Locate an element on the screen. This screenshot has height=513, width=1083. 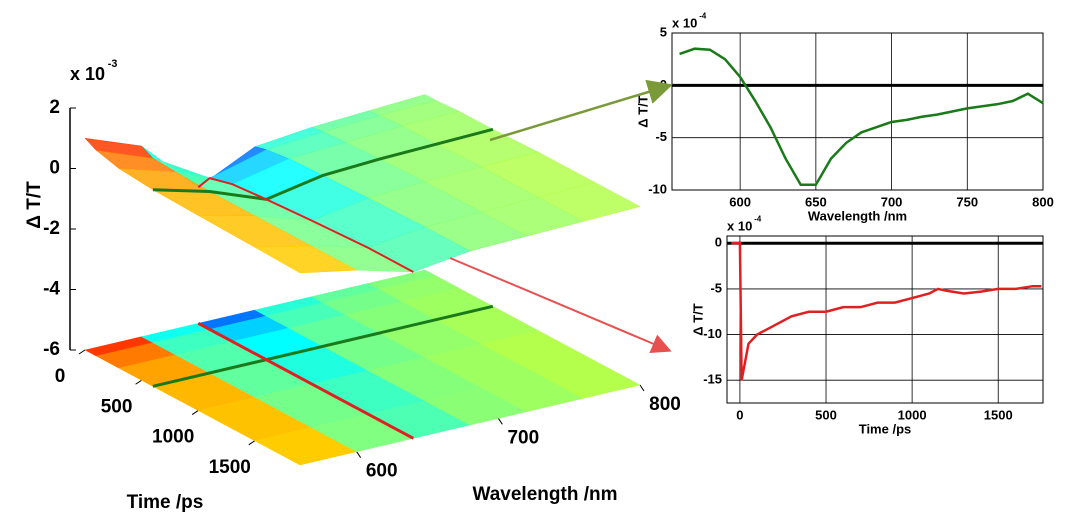
w-tick-label: 700 is located at coordinates (523, 437).